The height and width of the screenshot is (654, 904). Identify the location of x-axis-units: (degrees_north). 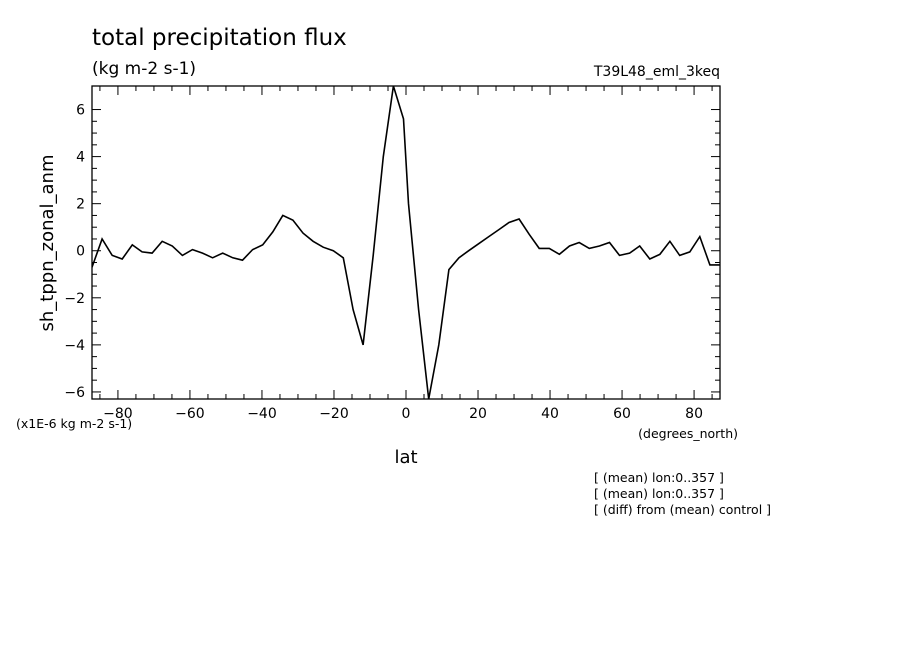
(688, 433).